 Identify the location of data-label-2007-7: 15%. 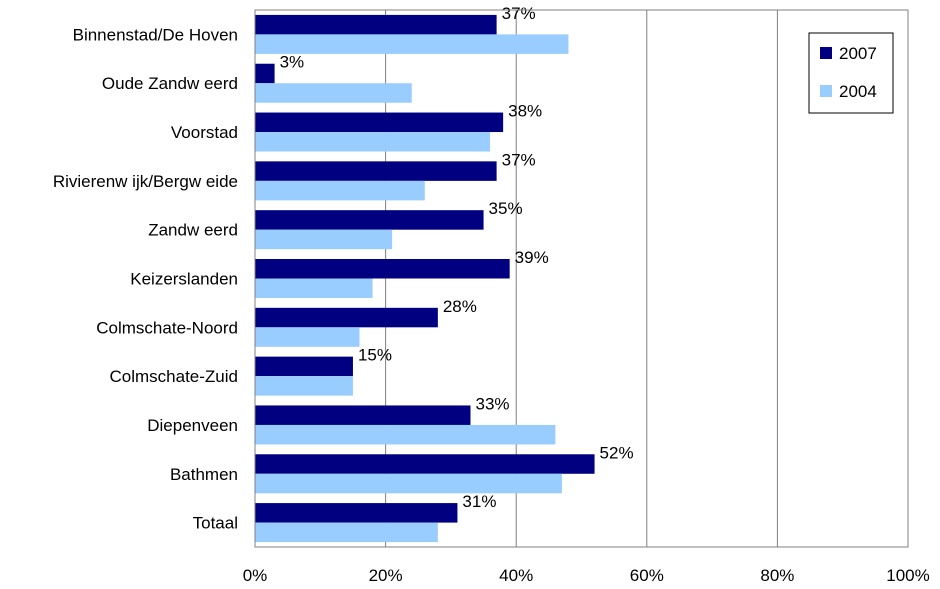
(375, 355).